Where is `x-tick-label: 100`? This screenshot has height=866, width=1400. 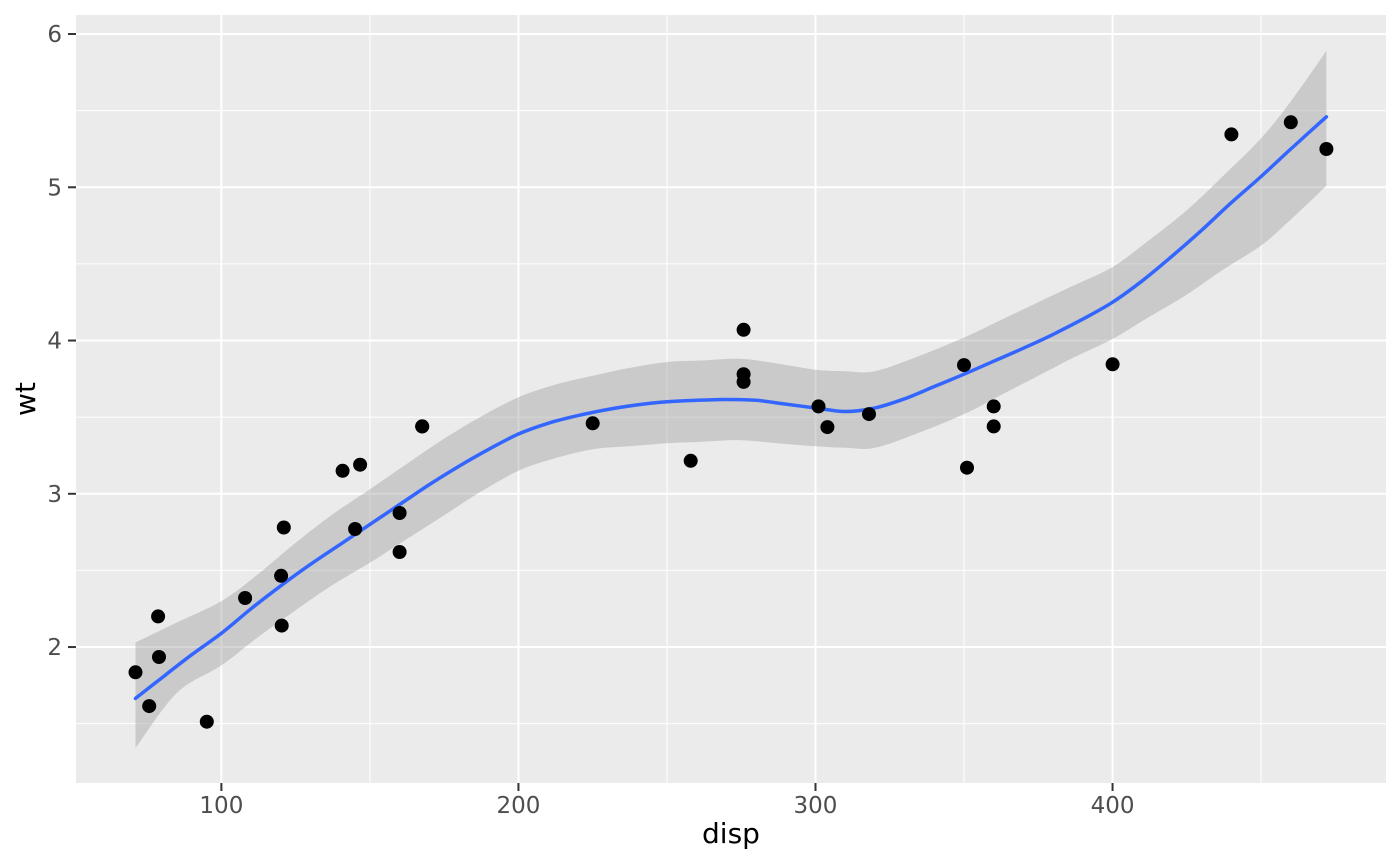 x-tick-label: 100 is located at coordinates (221, 806).